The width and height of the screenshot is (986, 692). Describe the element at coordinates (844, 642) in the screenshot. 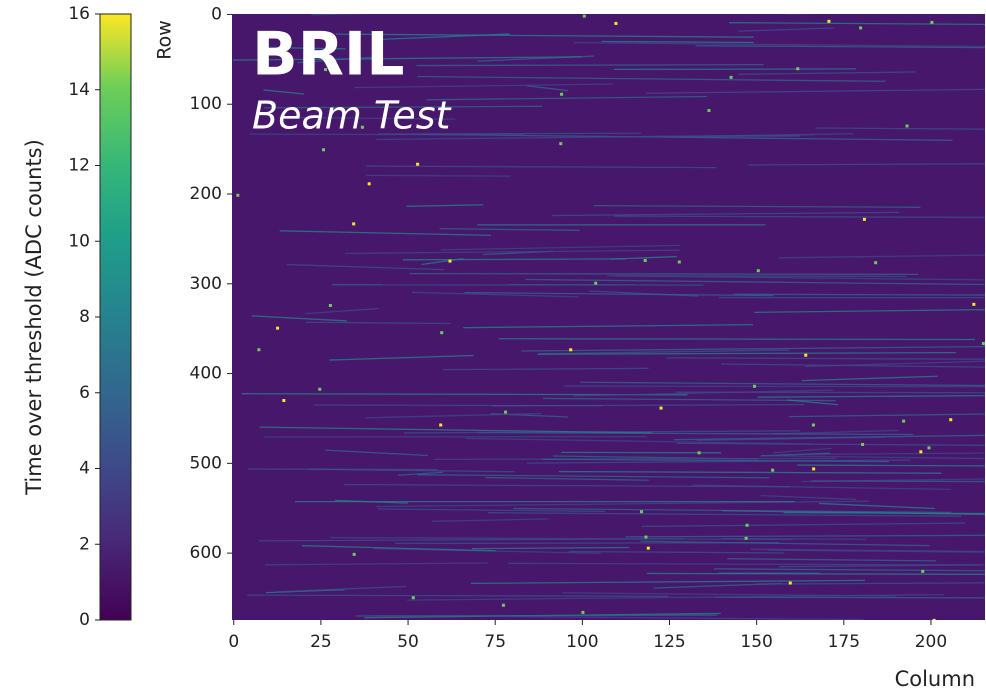

I see `x-tick-label: 175` at that location.